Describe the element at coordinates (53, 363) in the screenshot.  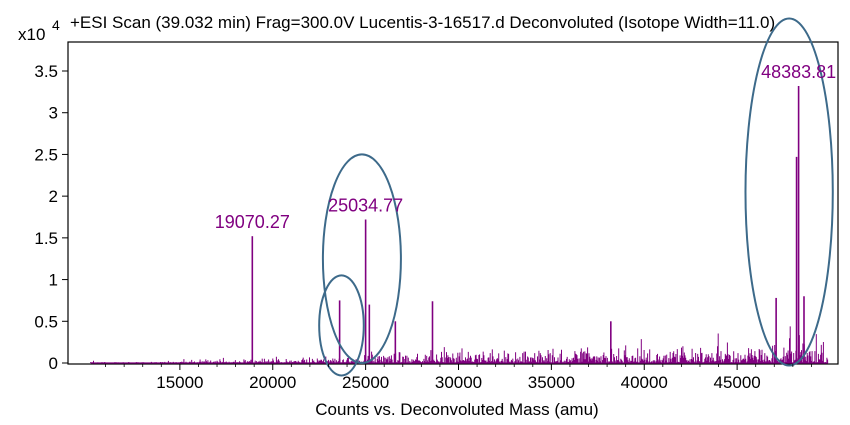
I see `y-tick-label: 0` at that location.